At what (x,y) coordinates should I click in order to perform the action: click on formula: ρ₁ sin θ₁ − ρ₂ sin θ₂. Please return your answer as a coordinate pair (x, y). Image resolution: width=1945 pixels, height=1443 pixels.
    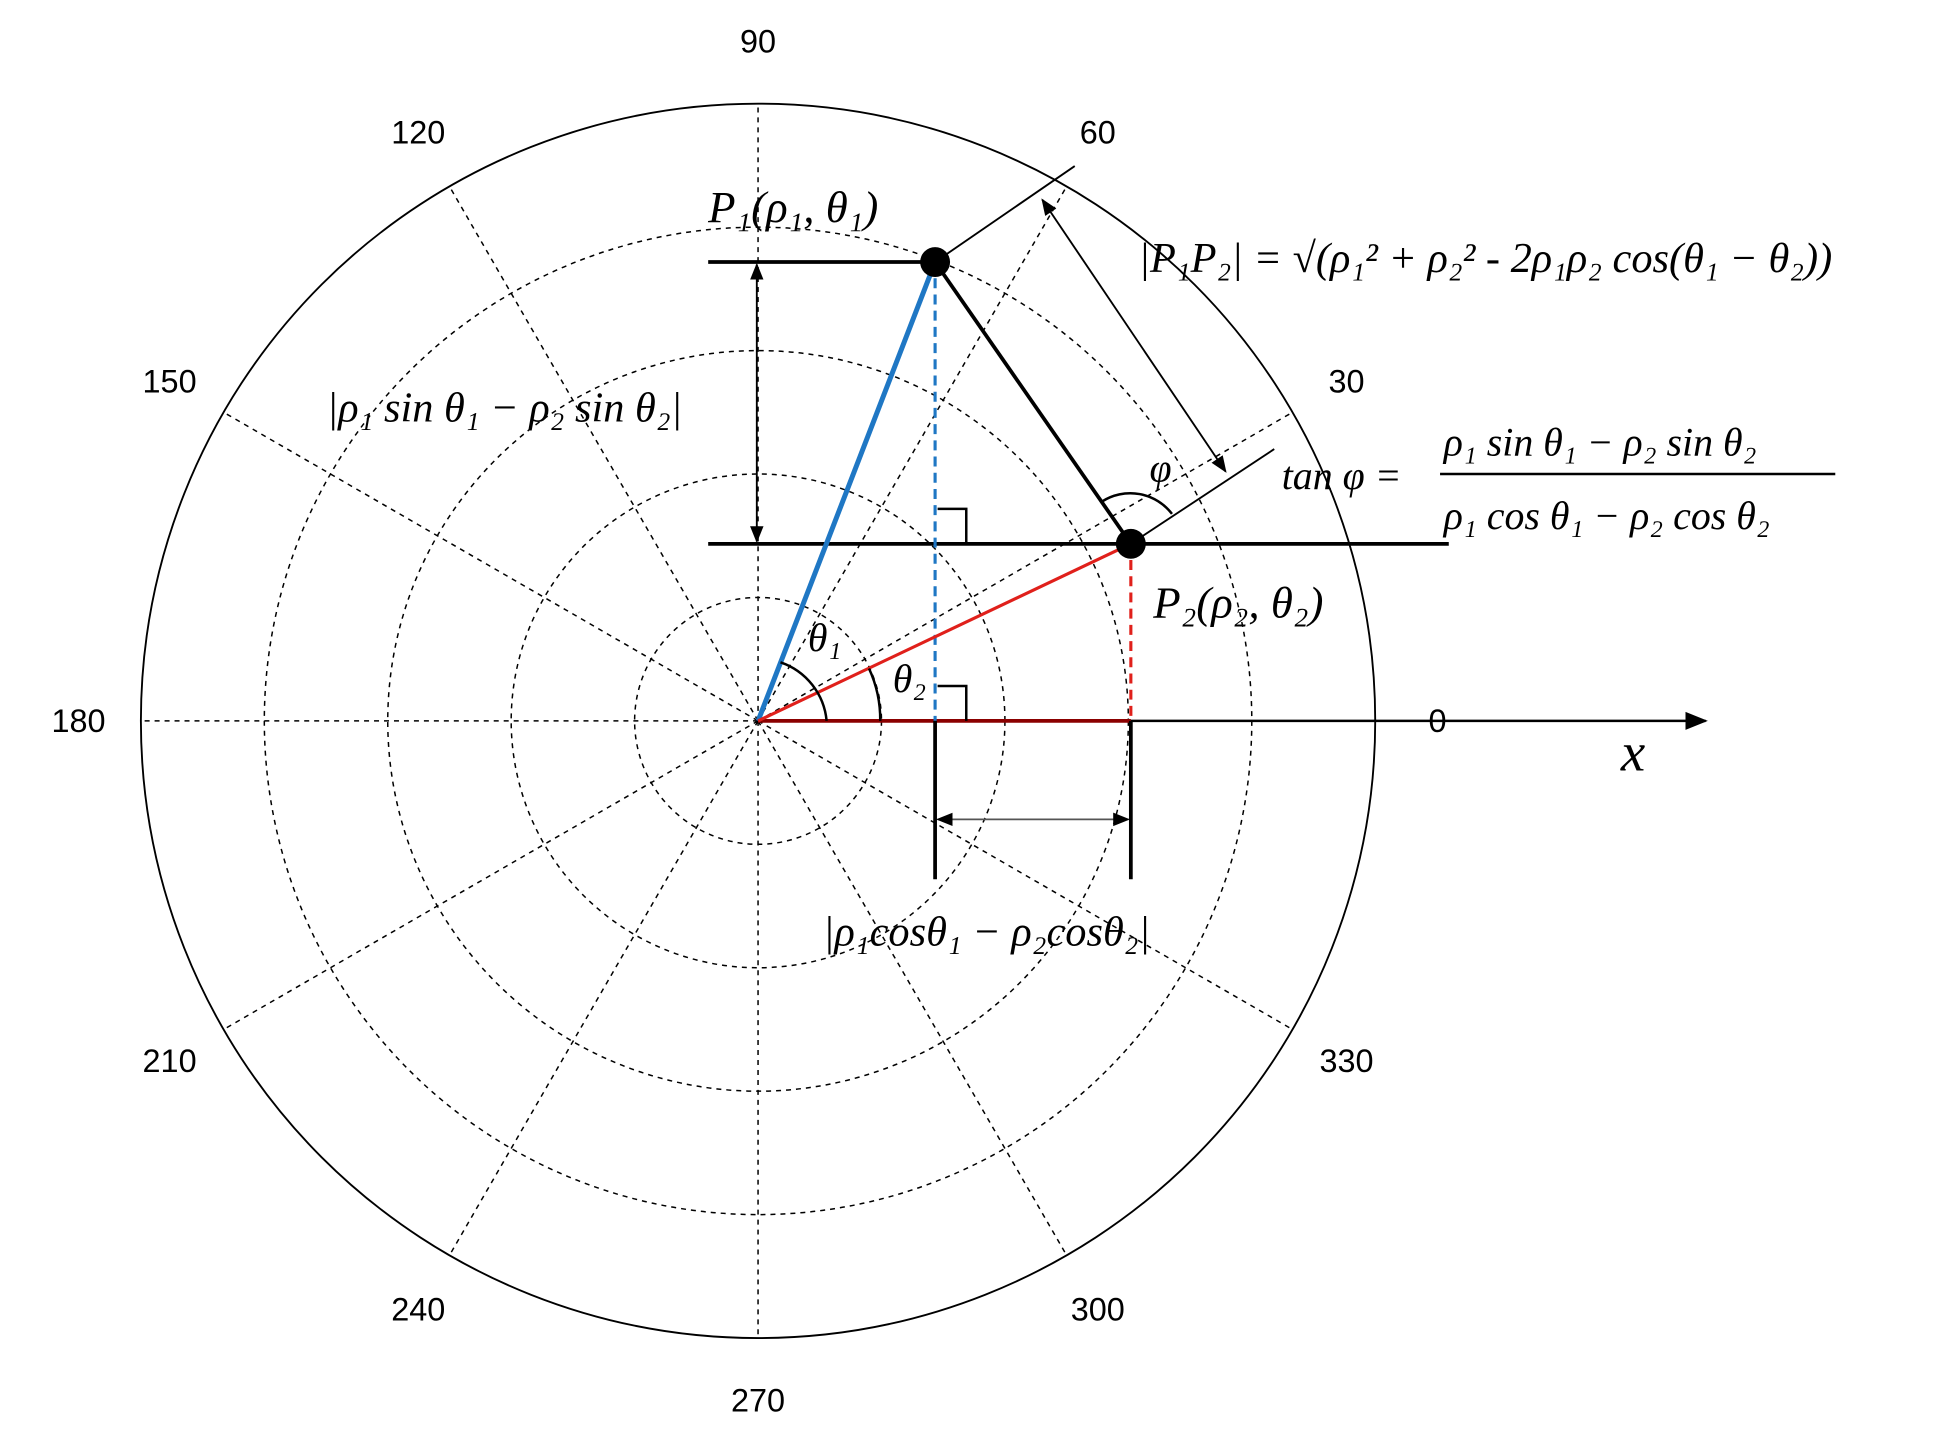
    Looking at the image, I should click on (1599, 441).